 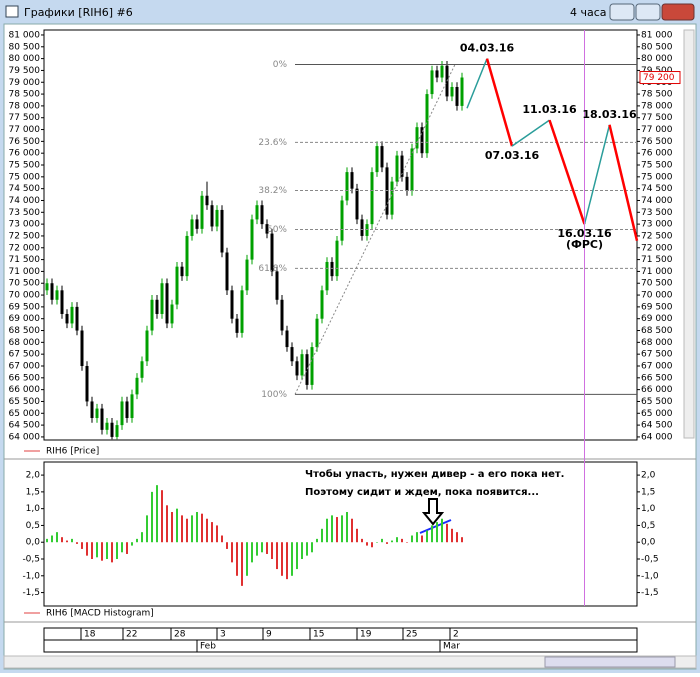 I want to click on window-title: Графики [RIH6] #6, so click(x=78, y=12).